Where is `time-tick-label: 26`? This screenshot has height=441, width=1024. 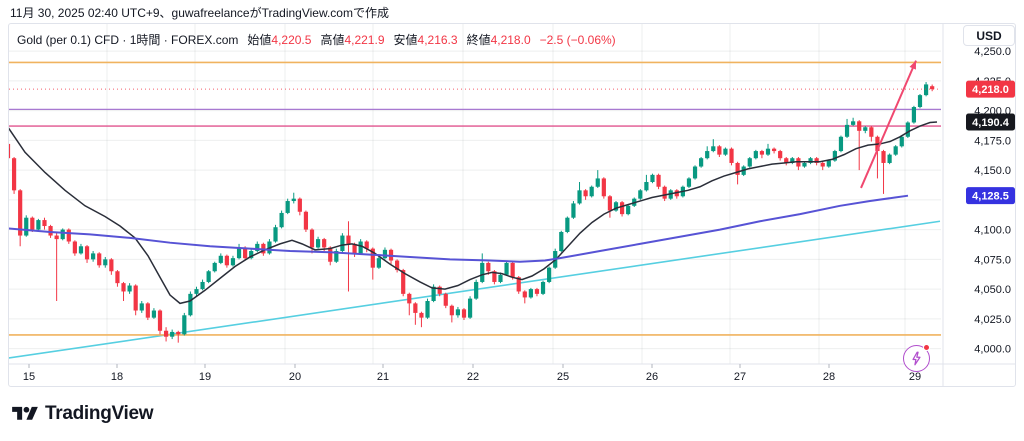 time-tick-label: 26 is located at coordinates (652, 377).